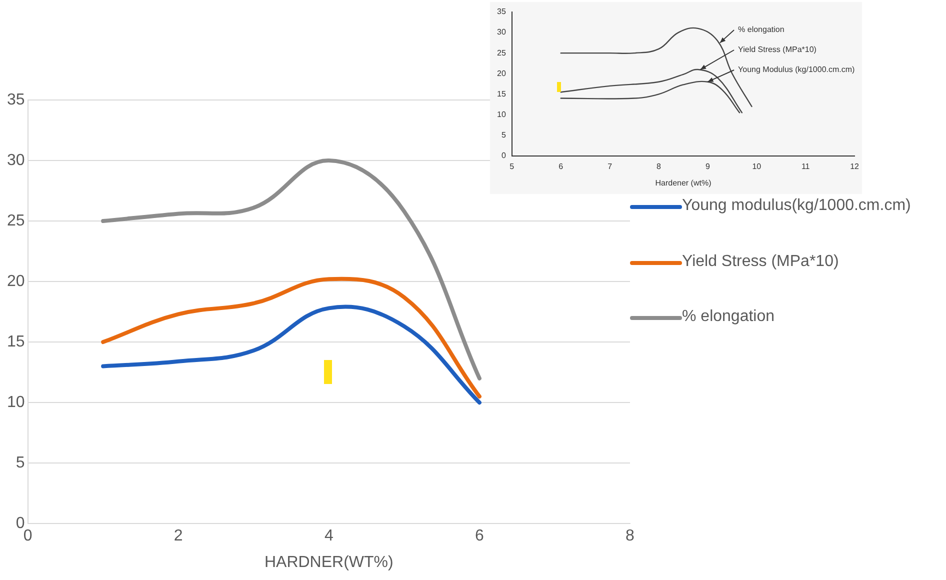  What do you see at coordinates (797, 206) in the screenshot?
I see `legend-label: Young modulus(kg/1000.cm.cm)` at bounding box center [797, 206].